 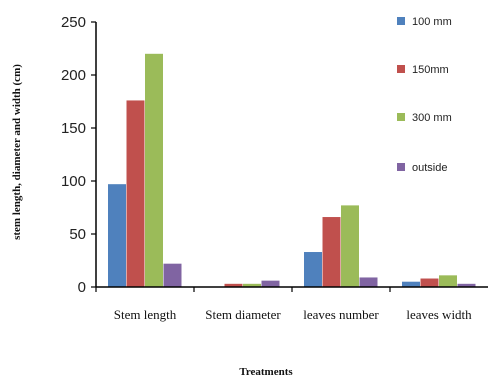 I want to click on y-tick-label: 150, so click(x=73, y=128).